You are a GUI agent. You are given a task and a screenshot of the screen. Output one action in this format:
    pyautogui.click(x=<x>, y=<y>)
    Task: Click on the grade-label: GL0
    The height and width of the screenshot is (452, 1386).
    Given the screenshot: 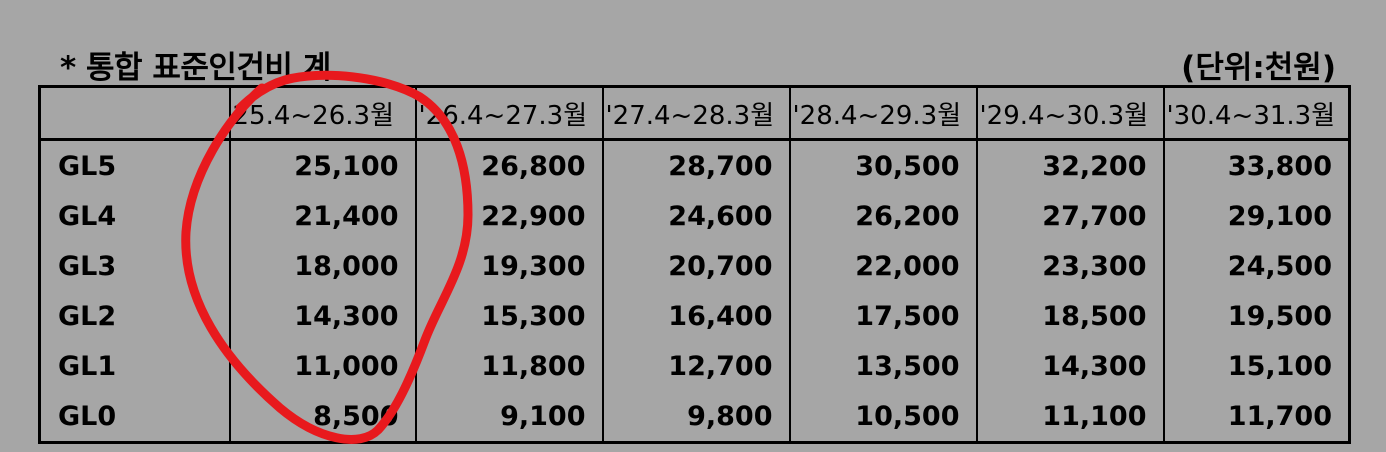 What is the action you would take?
    pyautogui.click(x=134, y=417)
    